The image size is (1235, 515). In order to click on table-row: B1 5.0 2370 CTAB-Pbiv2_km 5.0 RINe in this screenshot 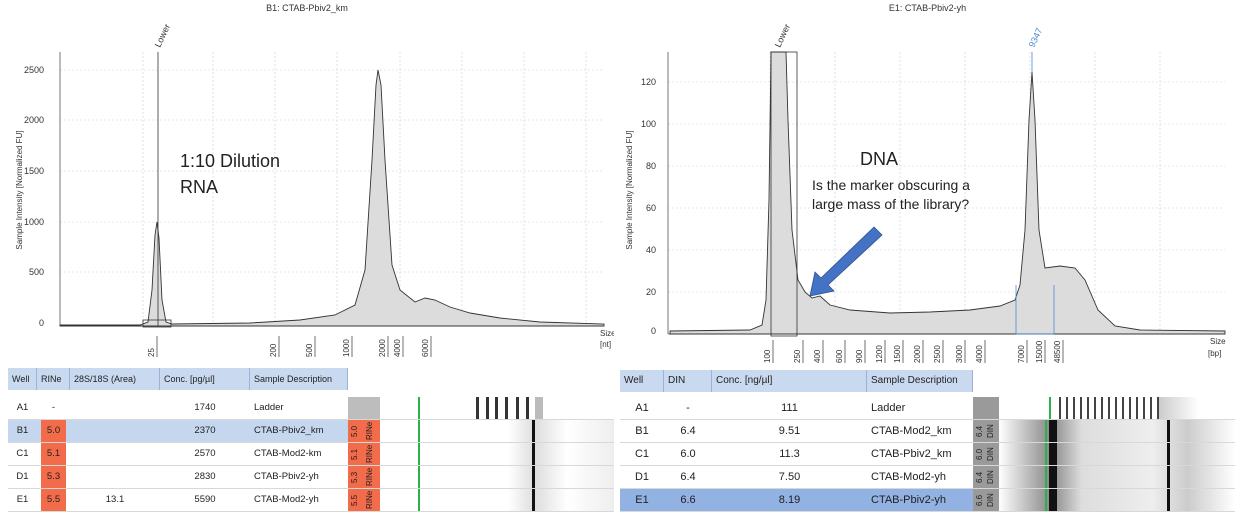, I will do `click(311, 431)`.